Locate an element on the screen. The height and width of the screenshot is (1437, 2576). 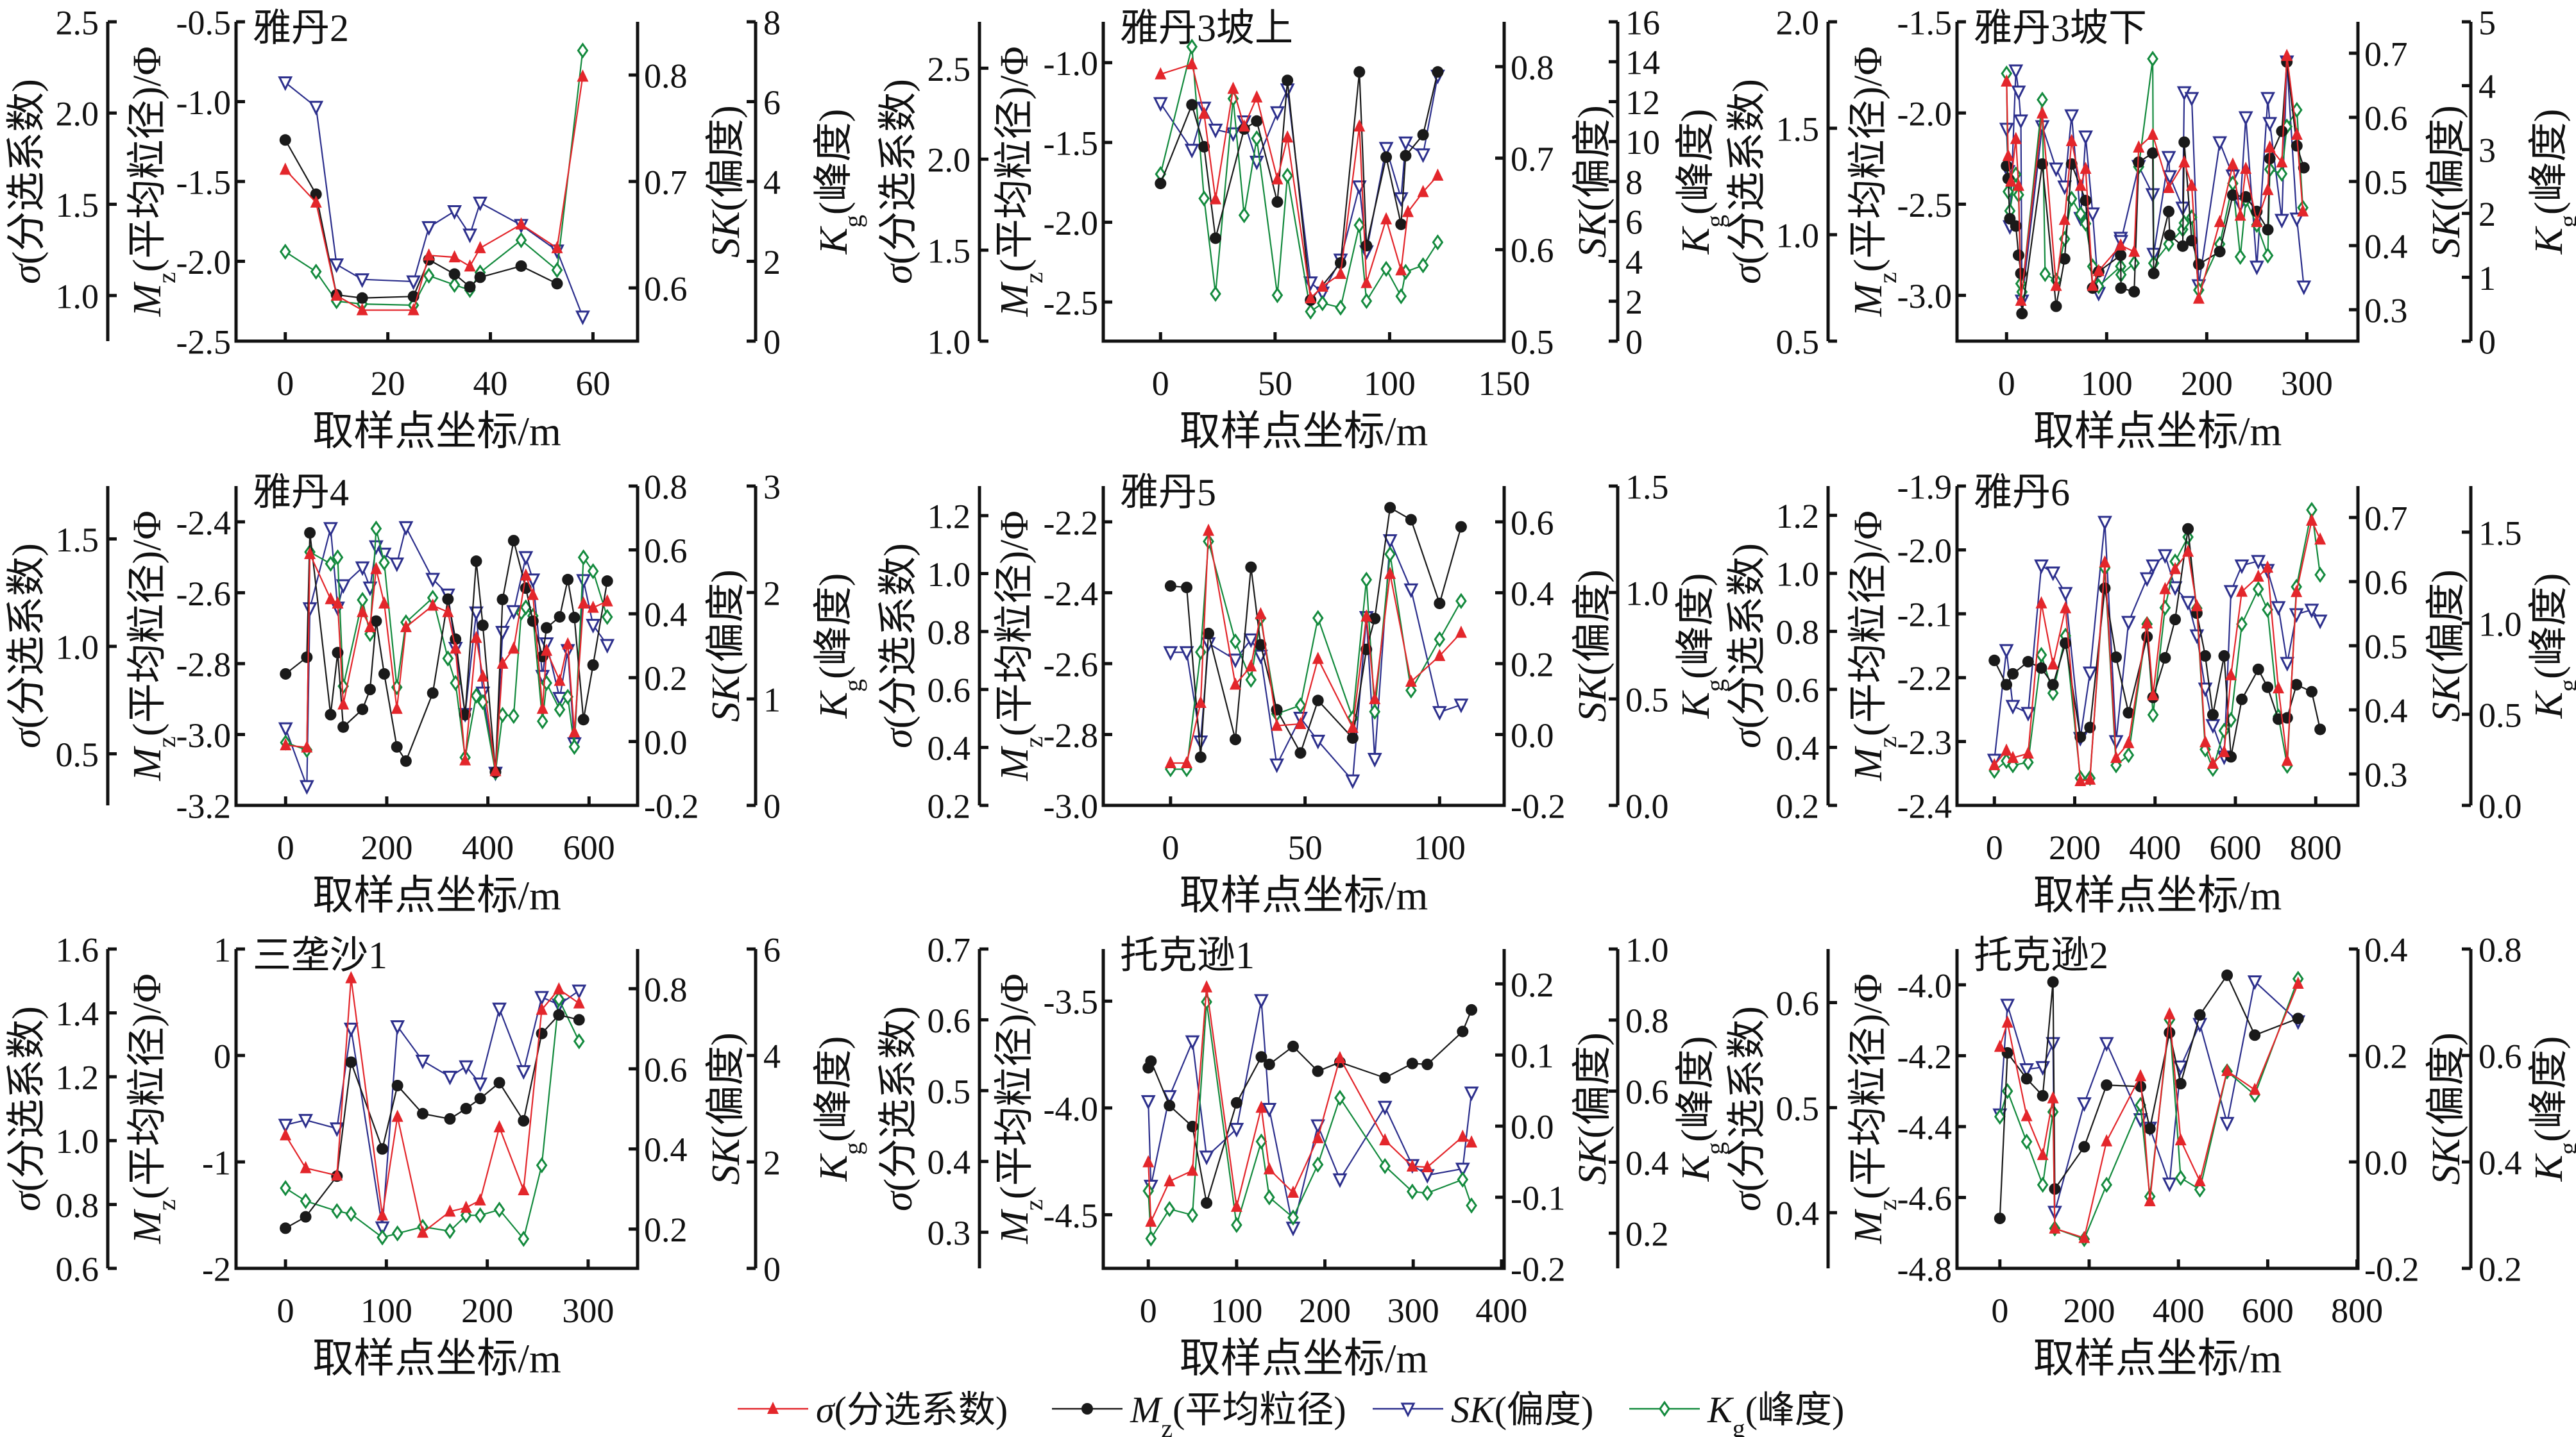
mz-tick-label: -2.3 is located at coordinates (1924, 742).